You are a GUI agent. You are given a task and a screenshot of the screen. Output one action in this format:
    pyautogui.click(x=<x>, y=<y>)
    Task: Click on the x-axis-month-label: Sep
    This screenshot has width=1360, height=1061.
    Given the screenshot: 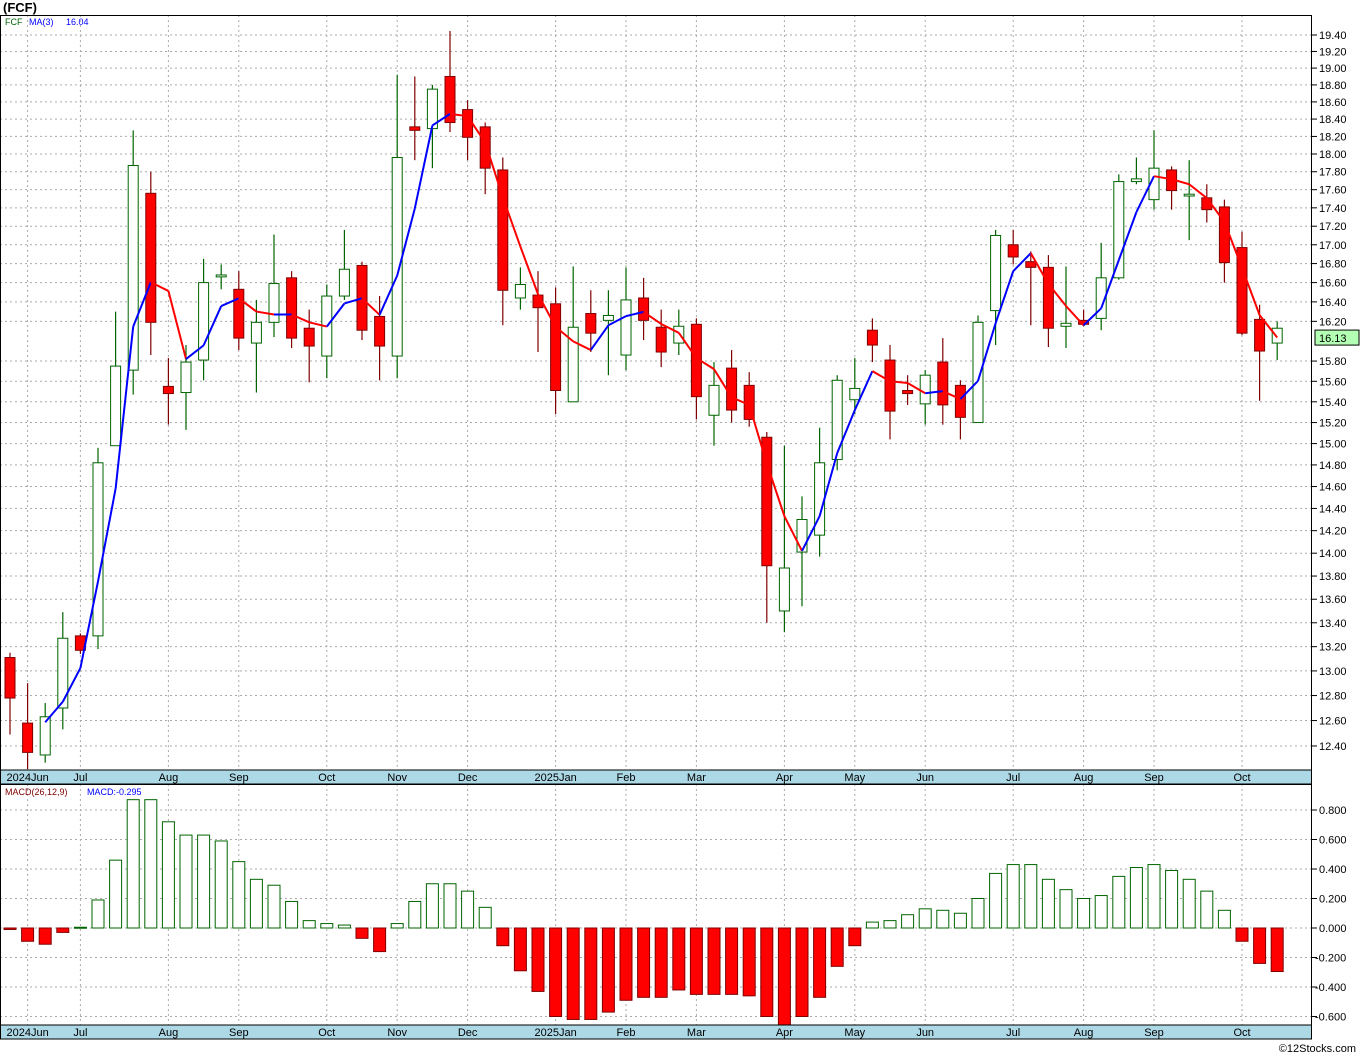 What is the action you would take?
    pyautogui.click(x=1154, y=778)
    